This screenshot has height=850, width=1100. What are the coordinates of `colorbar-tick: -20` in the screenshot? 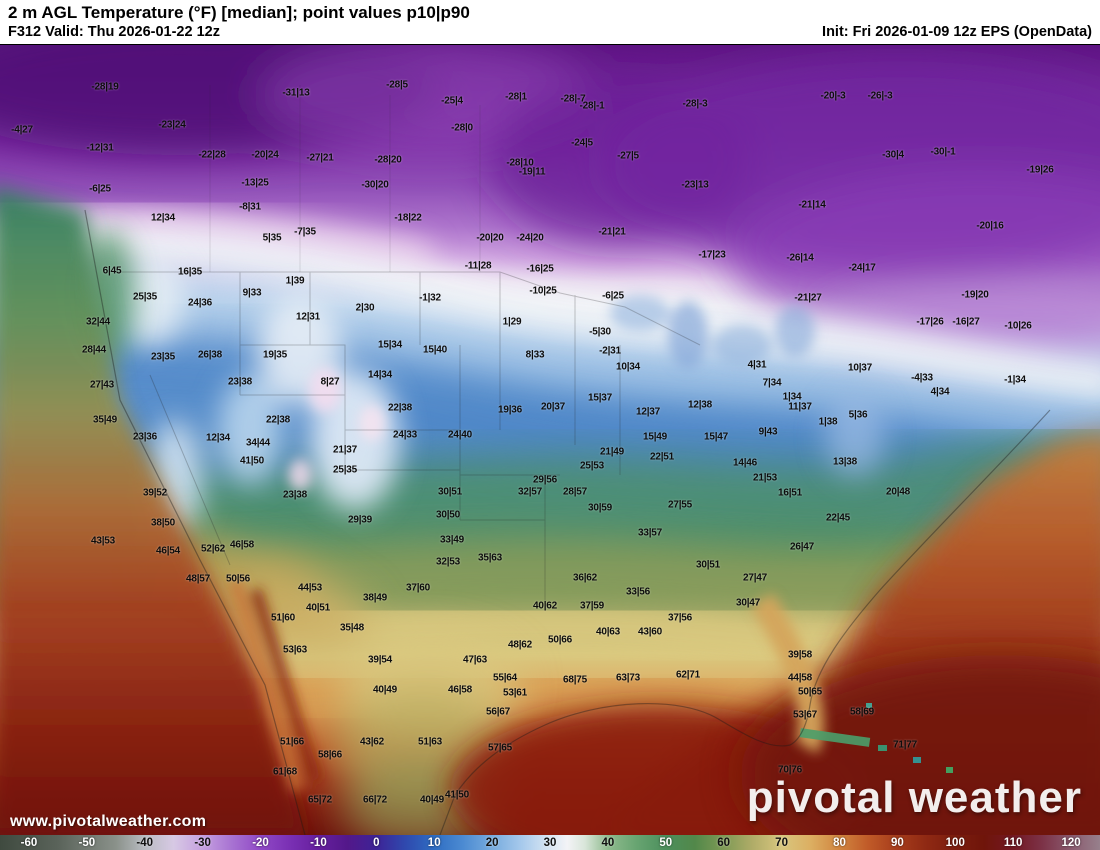 It's located at (260, 842).